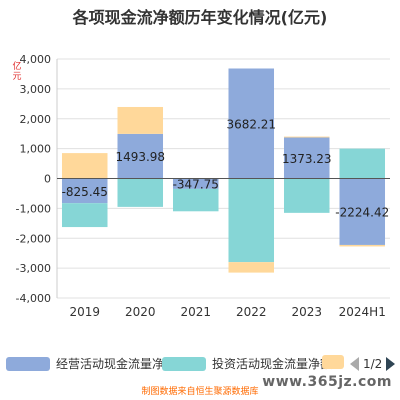  I want to click on data-label: -825.45, so click(85, 192).